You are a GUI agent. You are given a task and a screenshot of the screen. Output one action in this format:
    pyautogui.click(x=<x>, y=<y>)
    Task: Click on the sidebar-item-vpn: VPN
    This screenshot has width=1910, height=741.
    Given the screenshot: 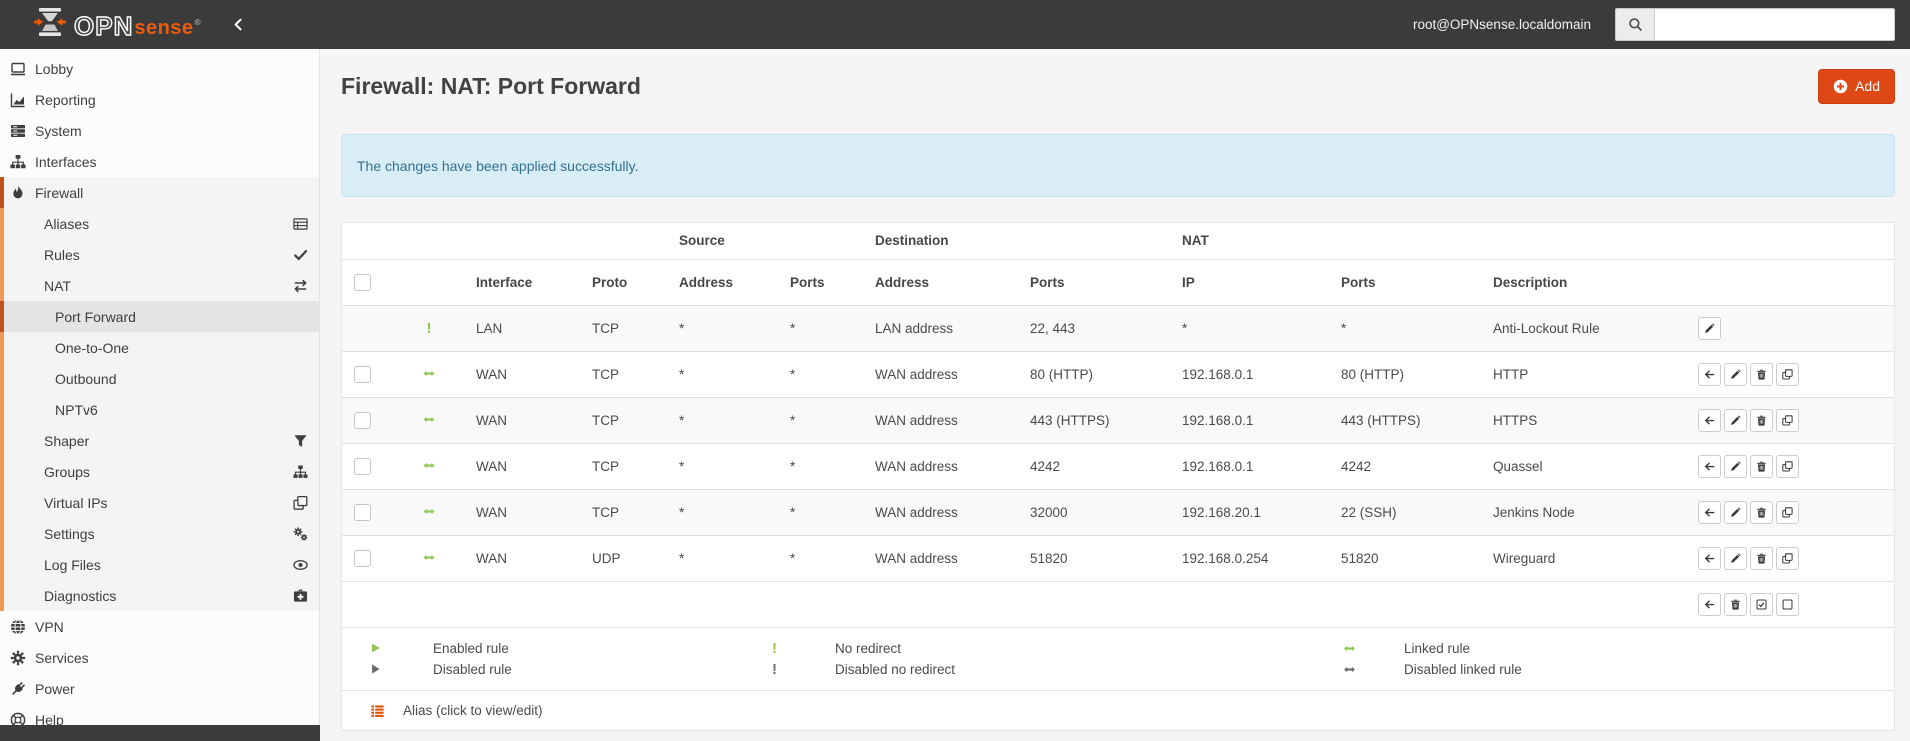 What is the action you would take?
    pyautogui.click(x=159, y=626)
    